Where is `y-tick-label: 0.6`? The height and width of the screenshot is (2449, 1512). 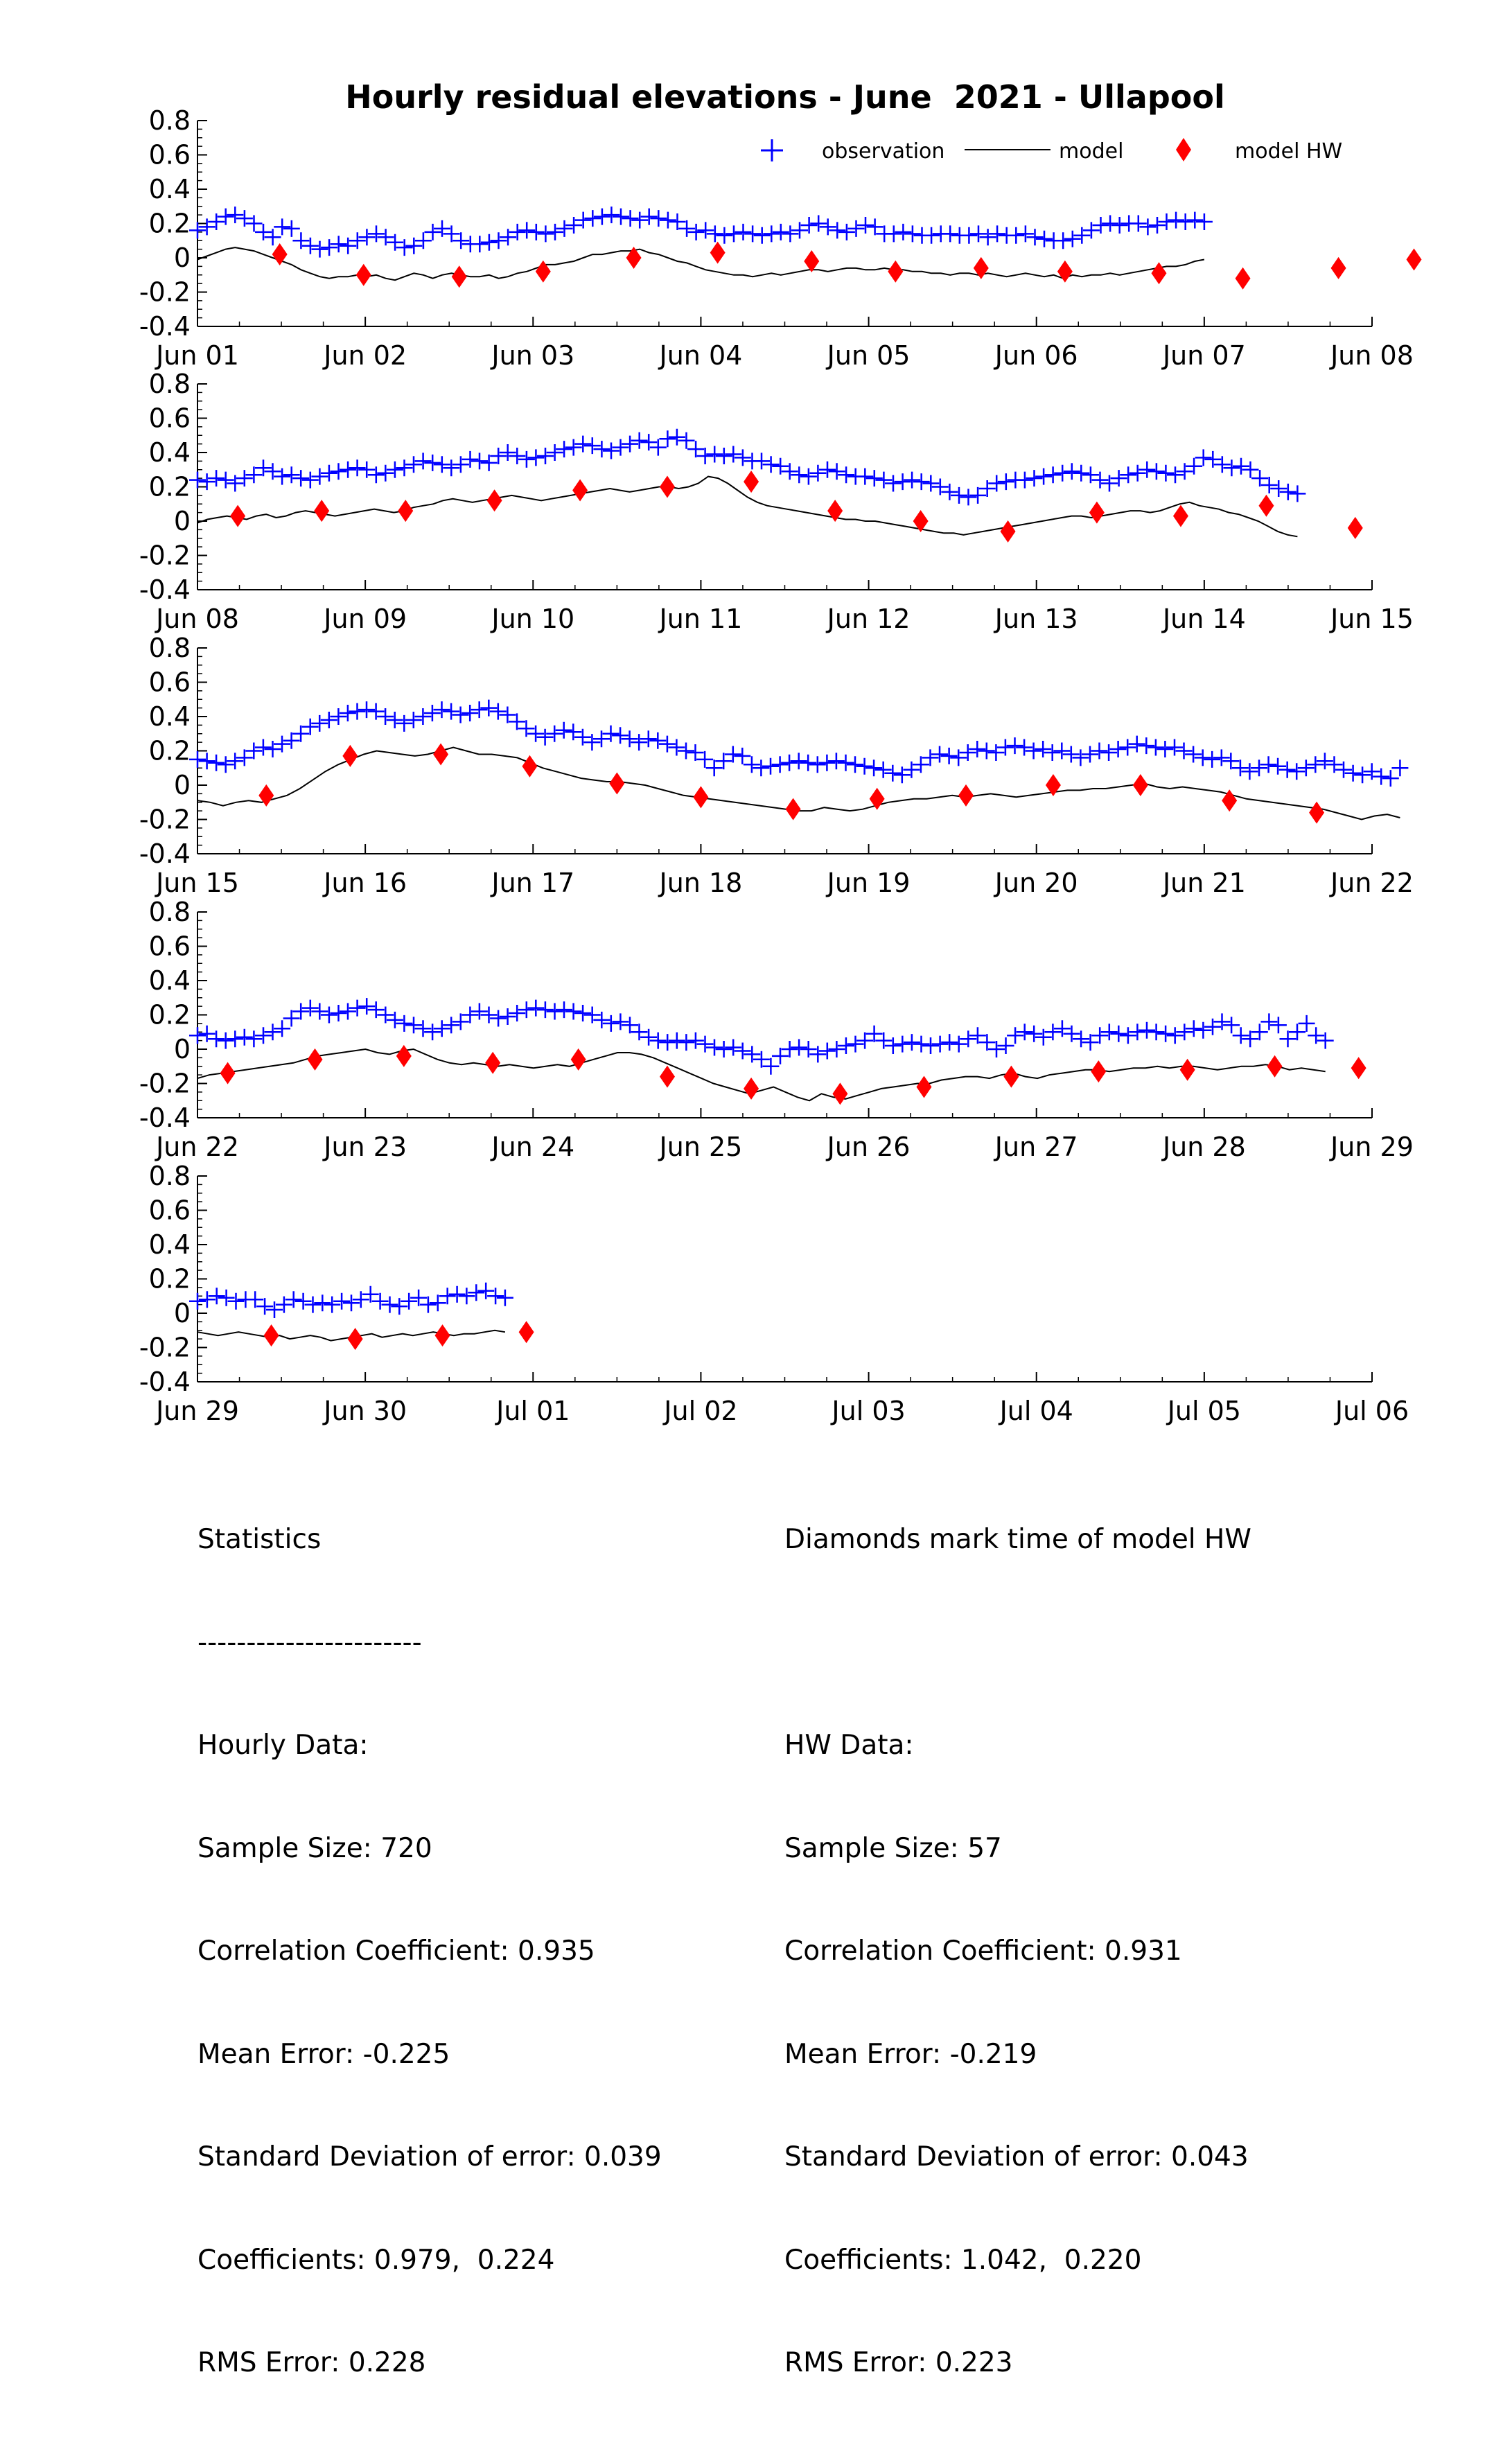
y-tick-label: 0.6 is located at coordinates (170, 946).